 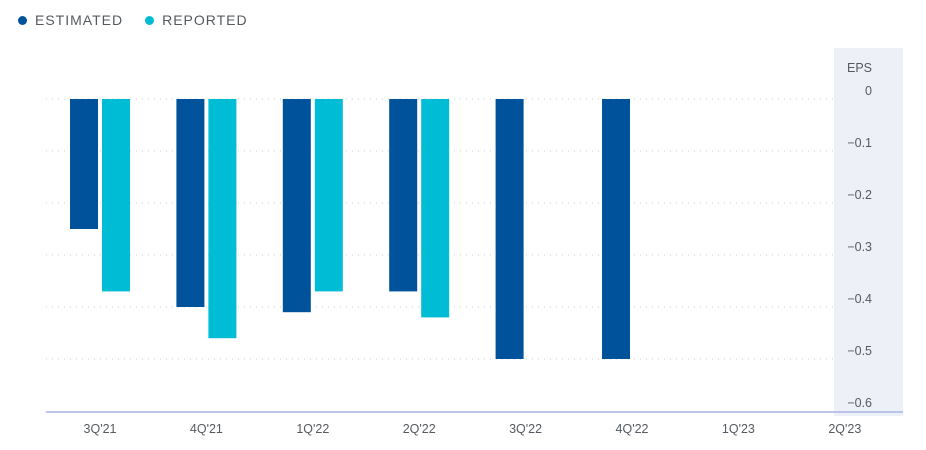 What do you see at coordinates (473, 429) in the screenshot?
I see `x-axis-ticks: 3Q'21 4Q'21 1Q'22 2Q'22 3Q'22 4Q'22 1Q'23 2Q'23` at bounding box center [473, 429].